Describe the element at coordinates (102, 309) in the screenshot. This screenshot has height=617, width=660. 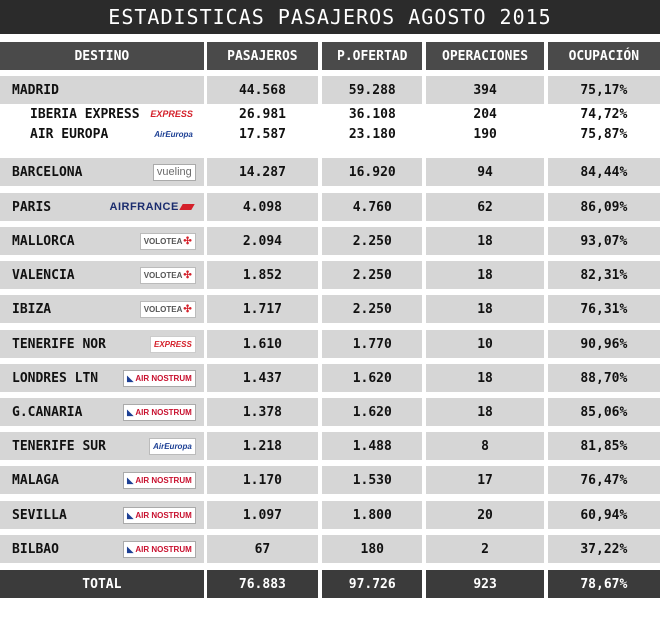
I see `destino-cell: IBIZA VOLOTEA ✣` at that location.